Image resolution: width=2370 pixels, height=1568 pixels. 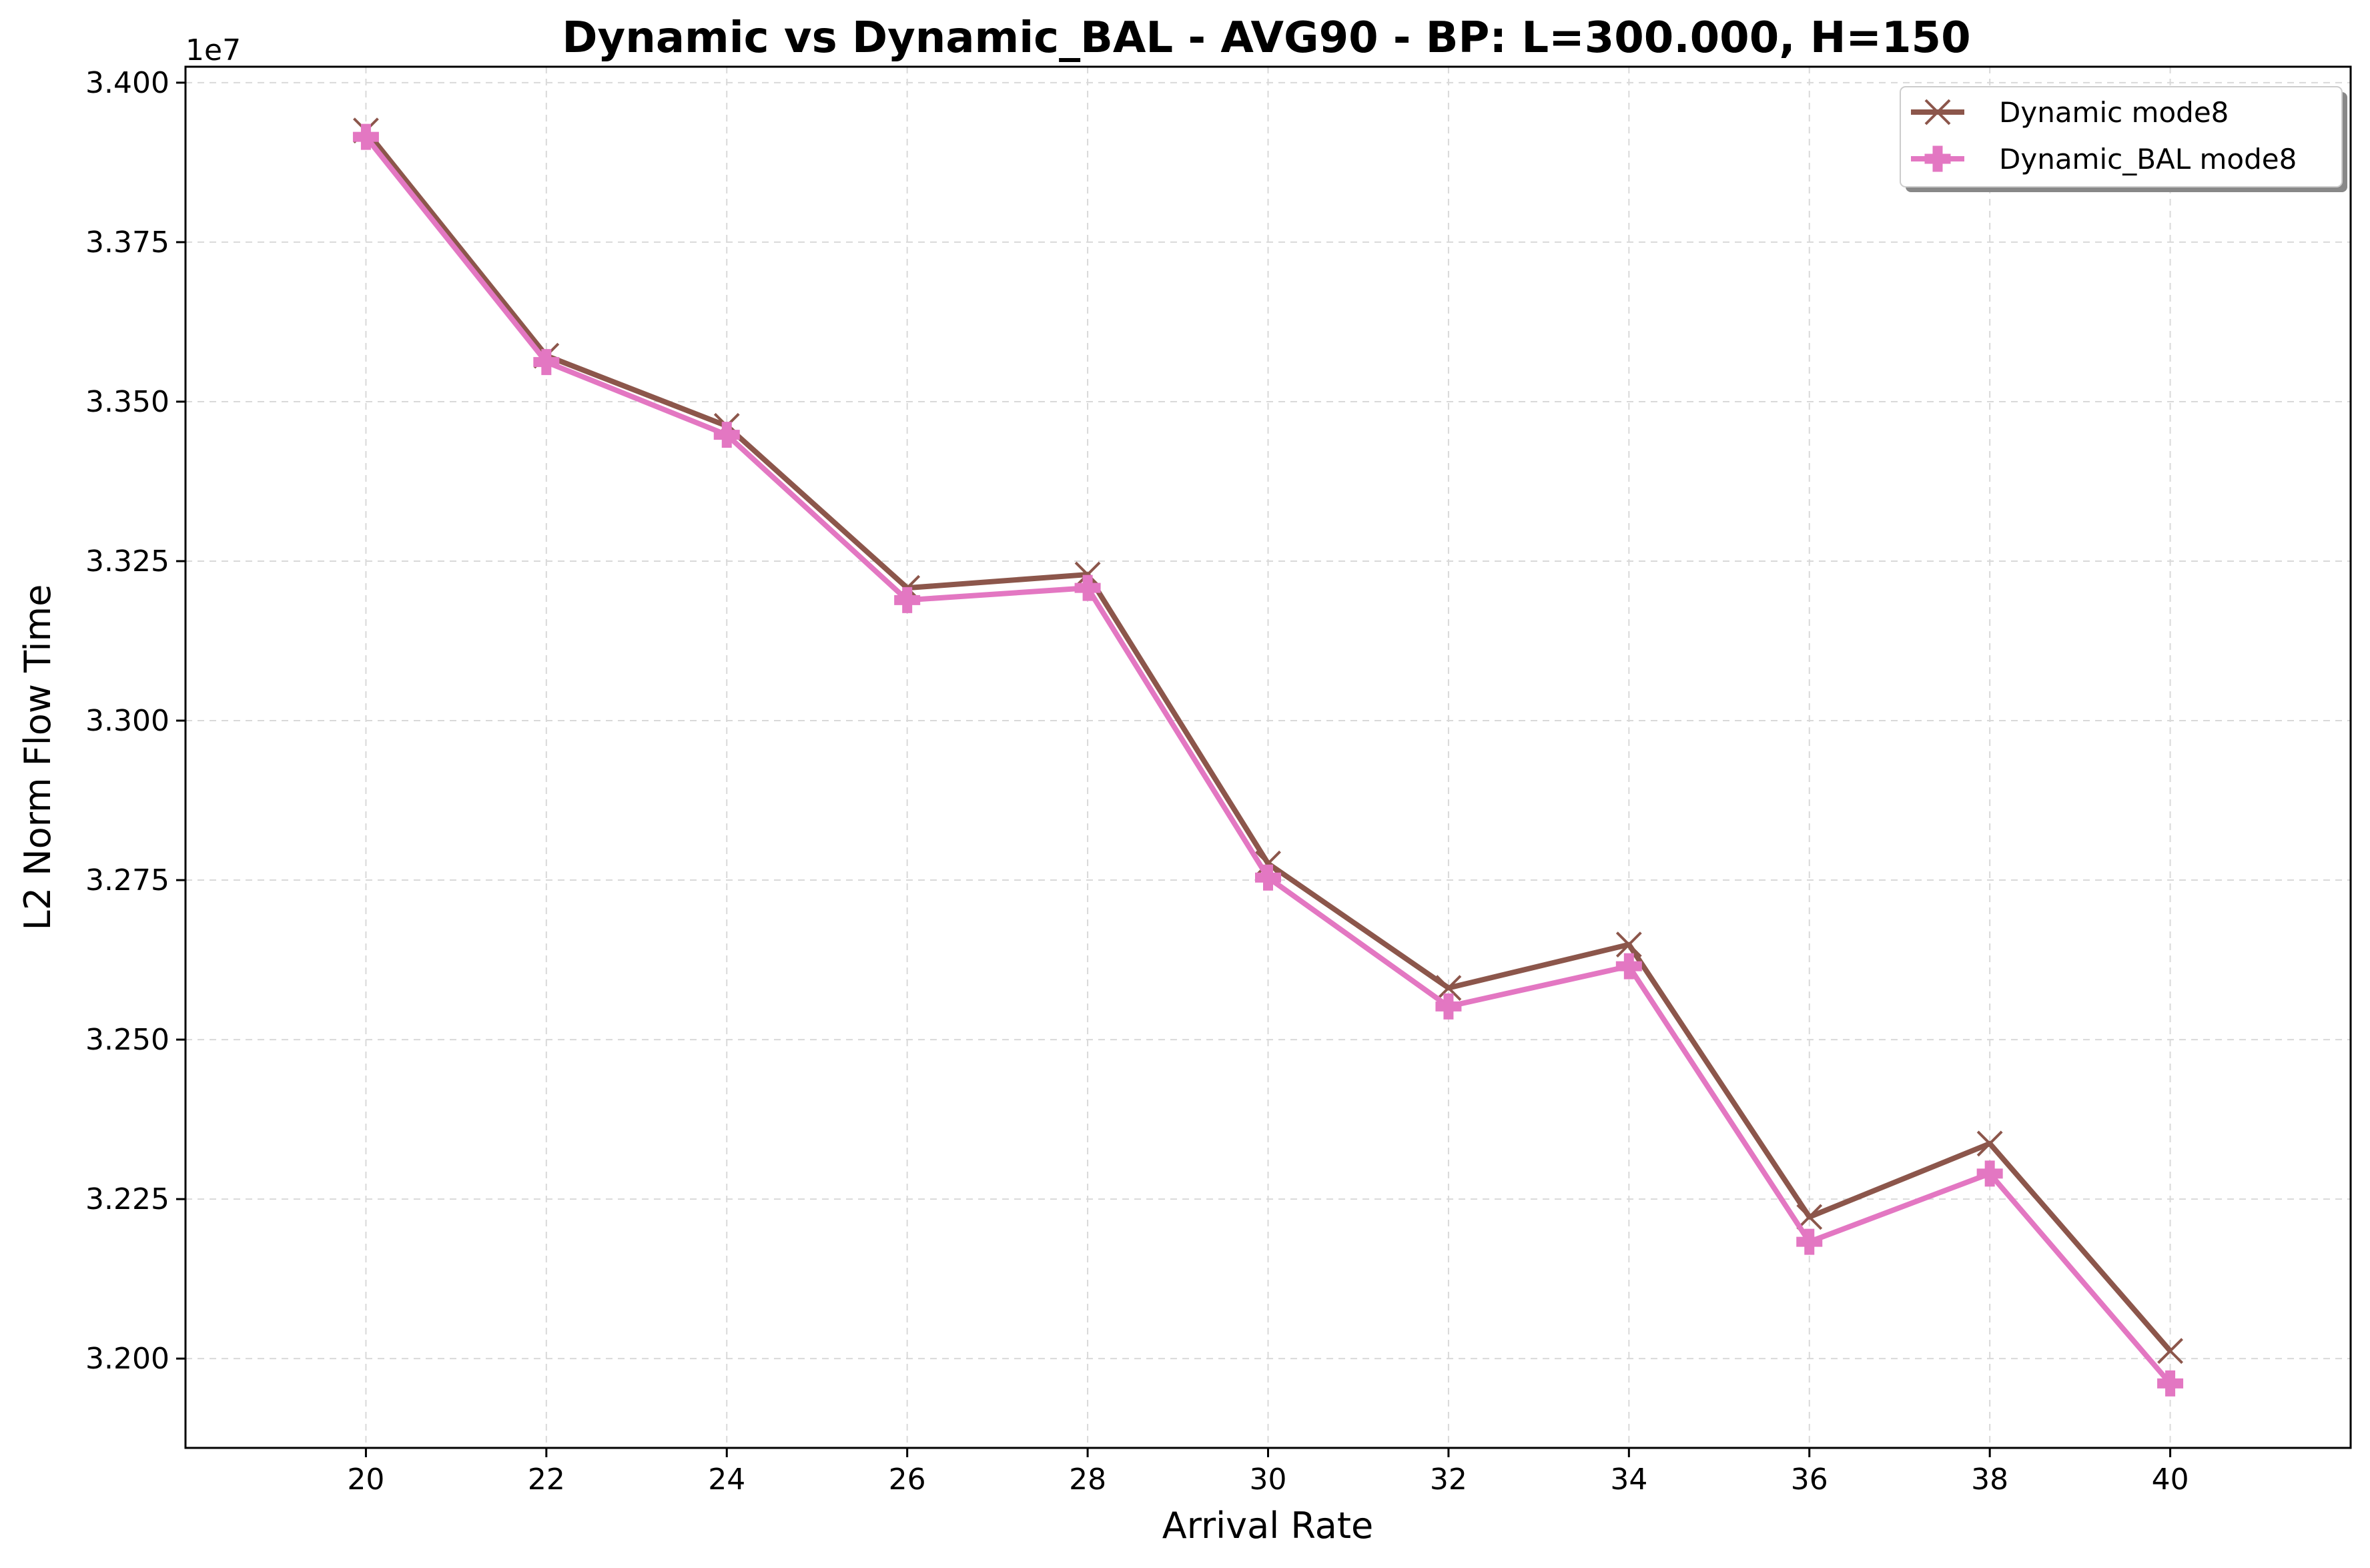 I want to click on x-tick-label: 36, so click(x=1809, y=1480).